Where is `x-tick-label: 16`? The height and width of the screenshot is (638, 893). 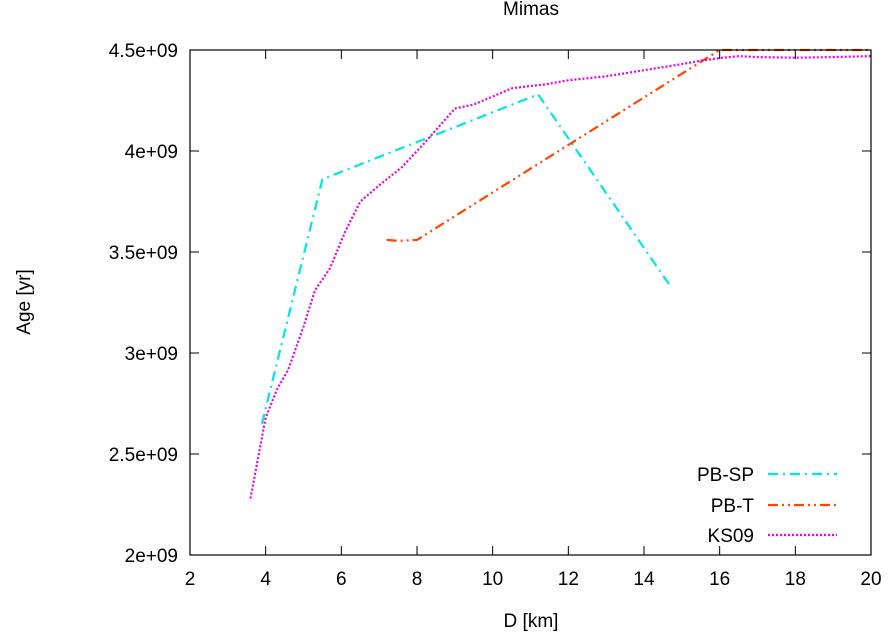
x-tick-label: 16 is located at coordinates (719, 579).